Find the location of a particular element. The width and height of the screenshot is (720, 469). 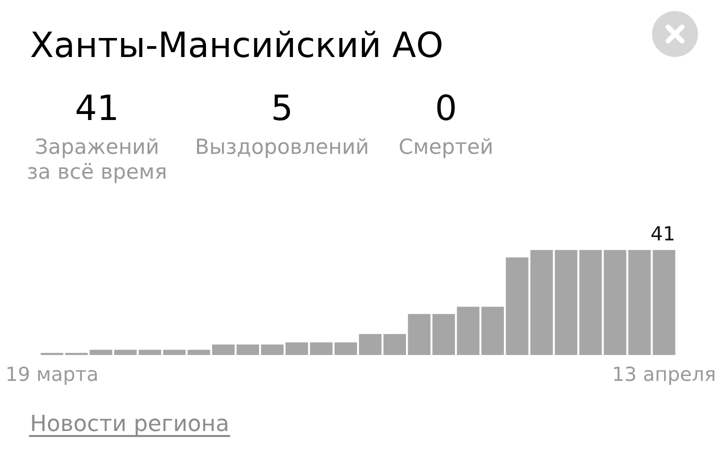

annotation: 41 is located at coordinates (662, 233).